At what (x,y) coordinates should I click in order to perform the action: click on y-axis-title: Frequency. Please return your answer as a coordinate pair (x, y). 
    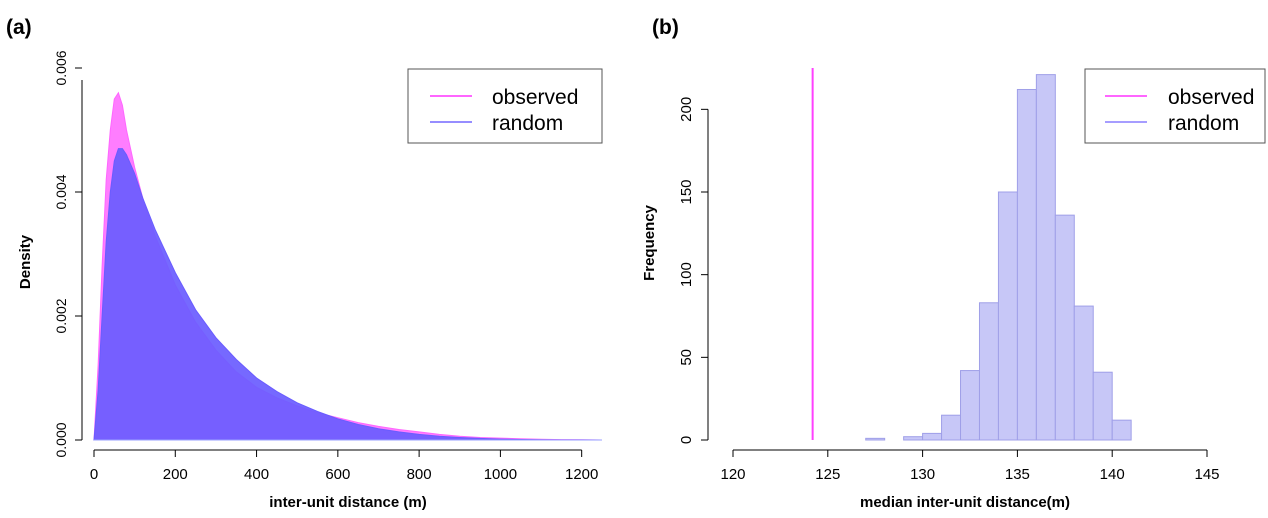
    Looking at the image, I should click on (649, 242).